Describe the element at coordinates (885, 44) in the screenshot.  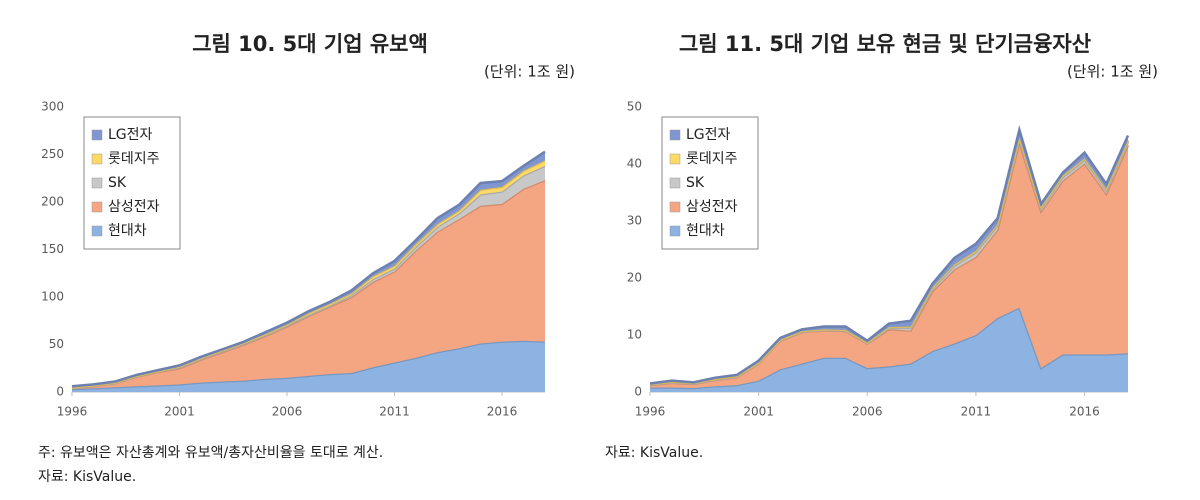
I see `chart-title: 그림 11. 5대 기업 보유 현금 및 단기금융자산` at that location.